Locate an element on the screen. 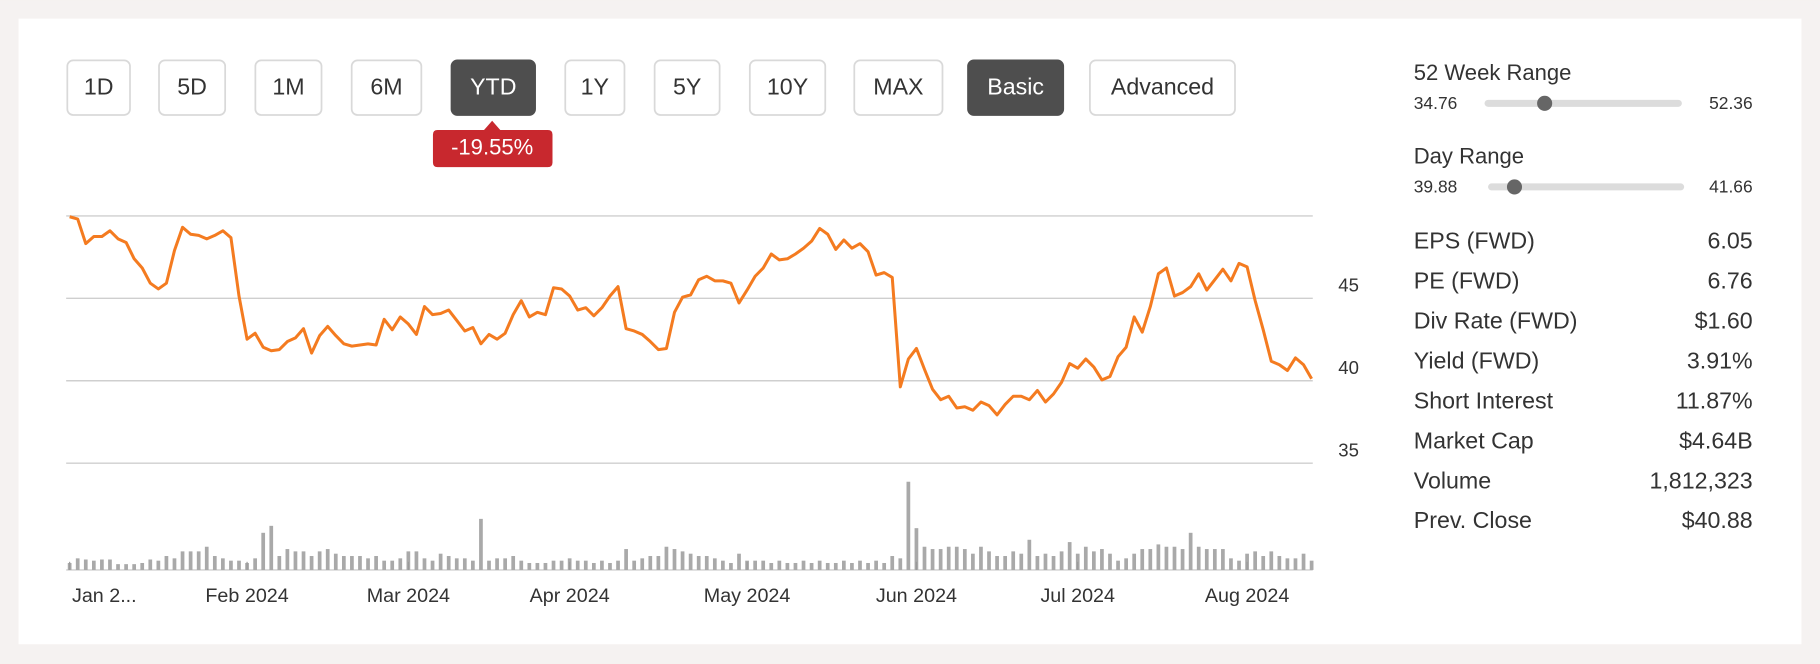 This screenshot has height=664, width=1820. button-label: 1D is located at coordinates (99, 86).